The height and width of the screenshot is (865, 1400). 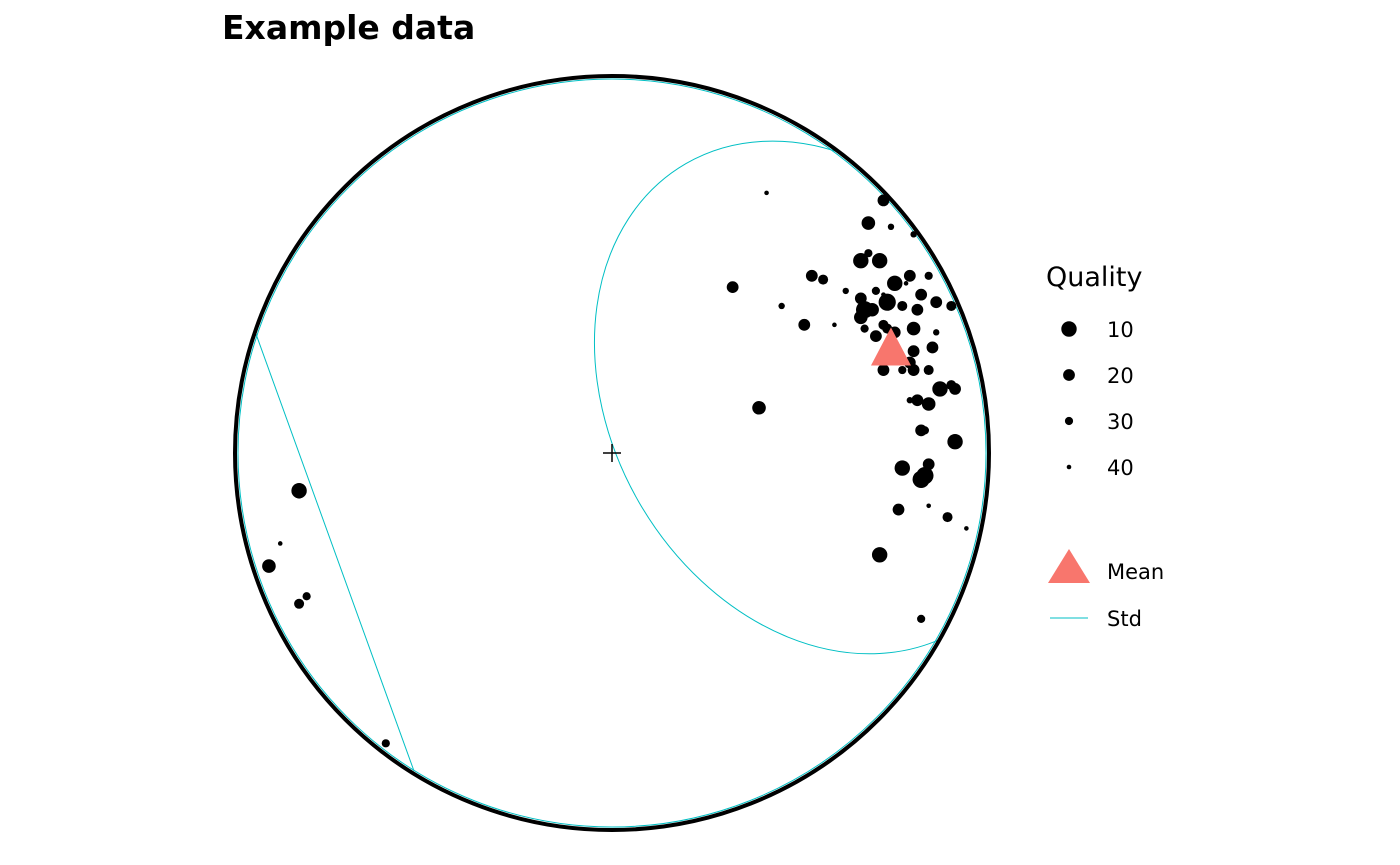 What do you see at coordinates (1120, 376) in the screenshot?
I see `legend-size-label: 20` at bounding box center [1120, 376].